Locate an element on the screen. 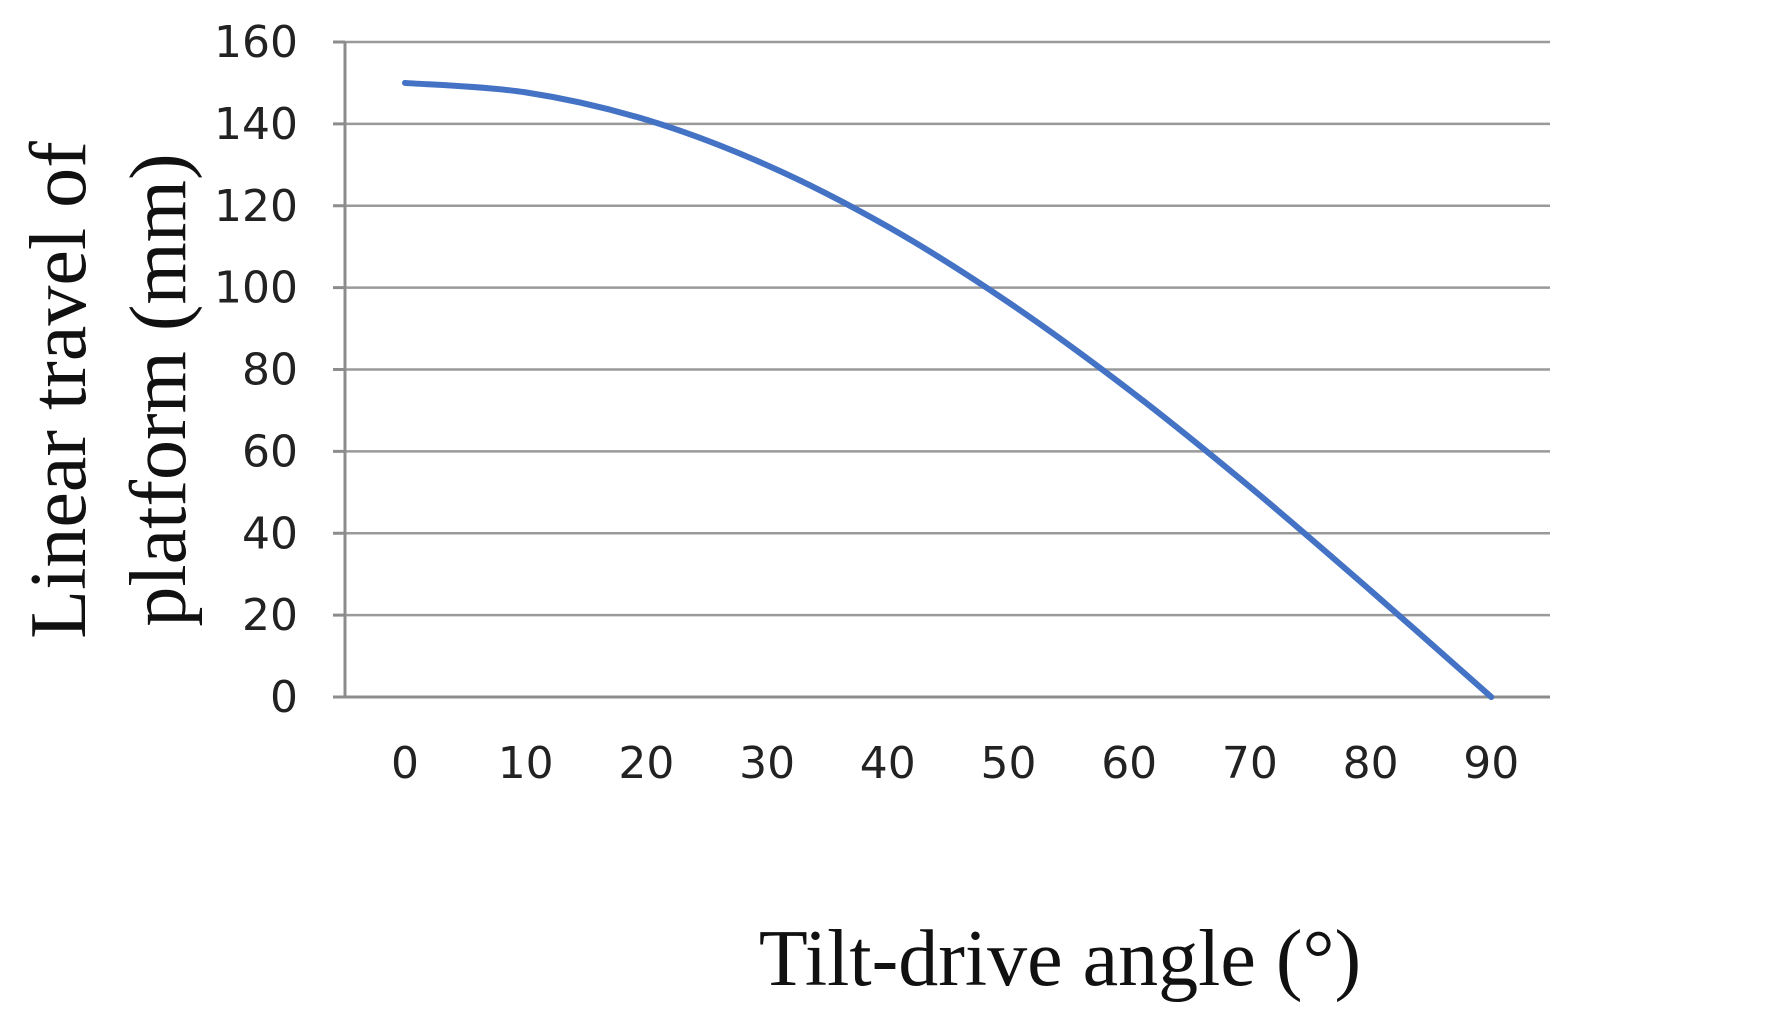  y-tick-label: 120 is located at coordinates (256, 206).